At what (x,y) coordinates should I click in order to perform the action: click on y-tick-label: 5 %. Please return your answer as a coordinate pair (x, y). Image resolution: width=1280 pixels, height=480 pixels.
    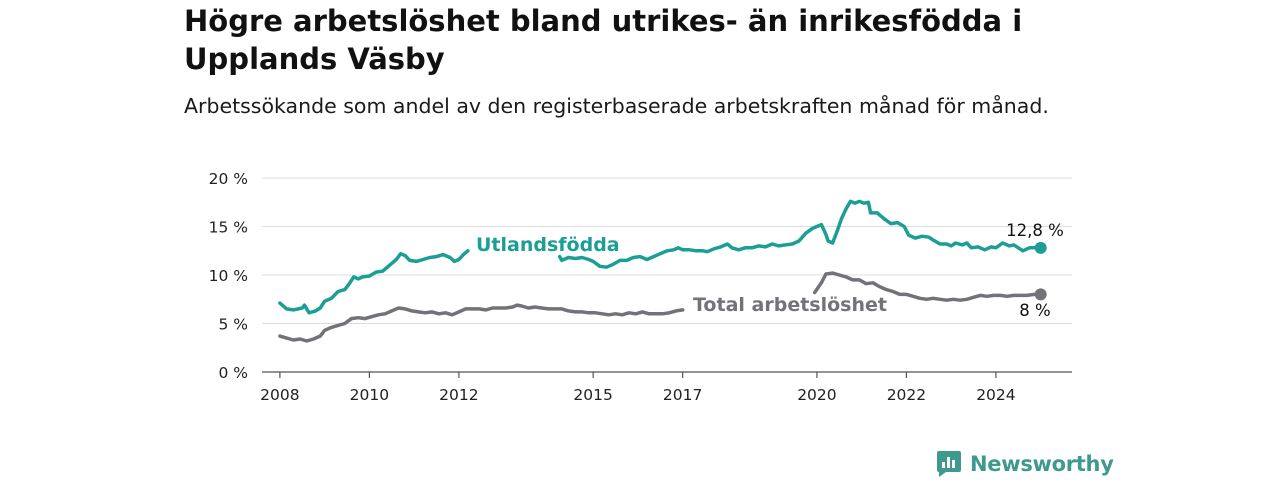
    Looking at the image, I should click on (233, 325).